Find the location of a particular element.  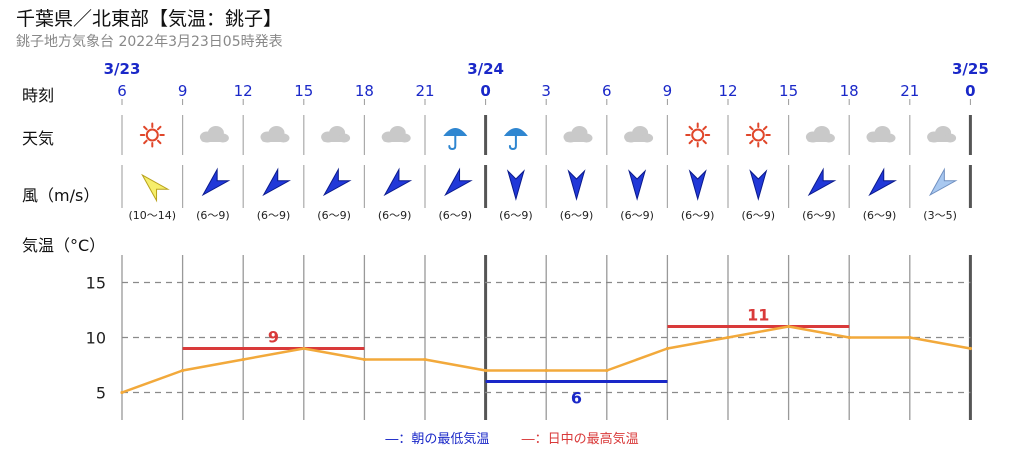

date-label: 3/25 is located at coordinates (970, 69).